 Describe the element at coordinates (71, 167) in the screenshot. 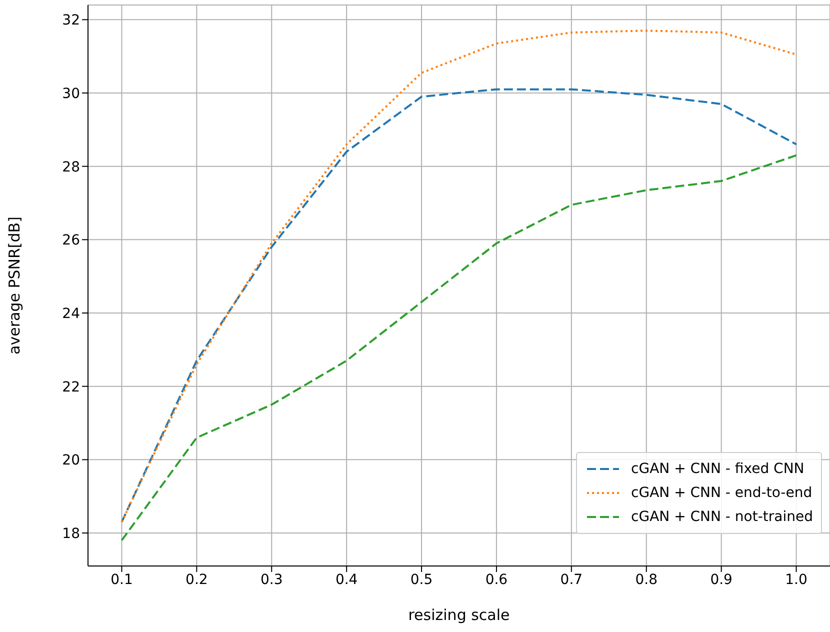

I see `y-tick-label: 28` at that location.